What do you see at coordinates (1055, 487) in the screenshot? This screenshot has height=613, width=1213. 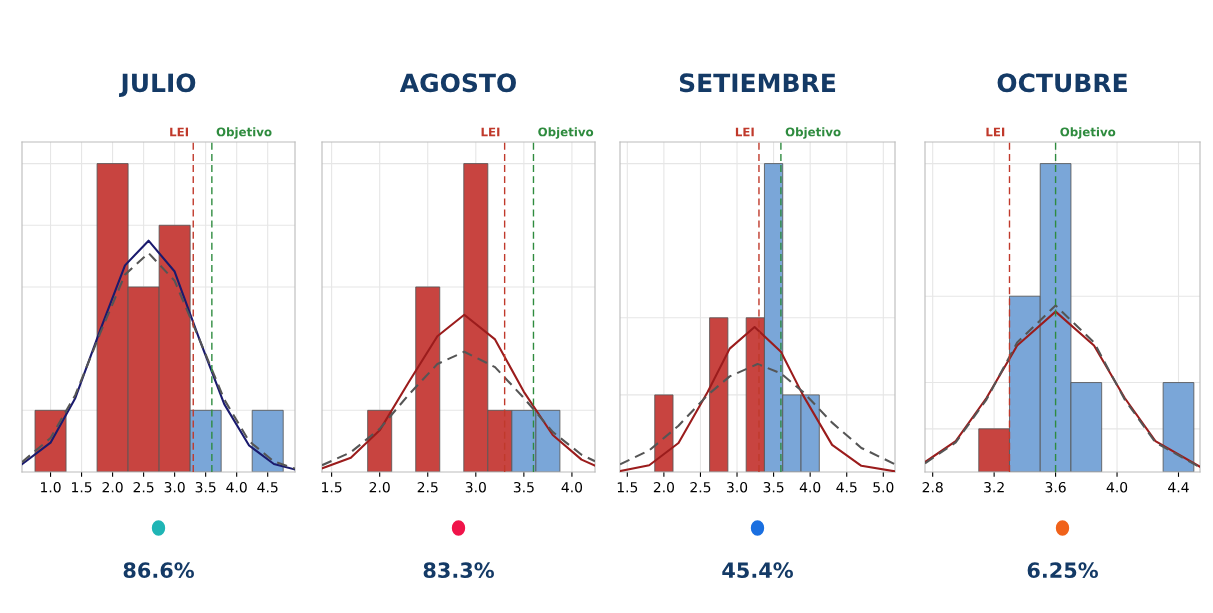 I see `x-tick-label: 3.6` at bounding box center [1055, 487].